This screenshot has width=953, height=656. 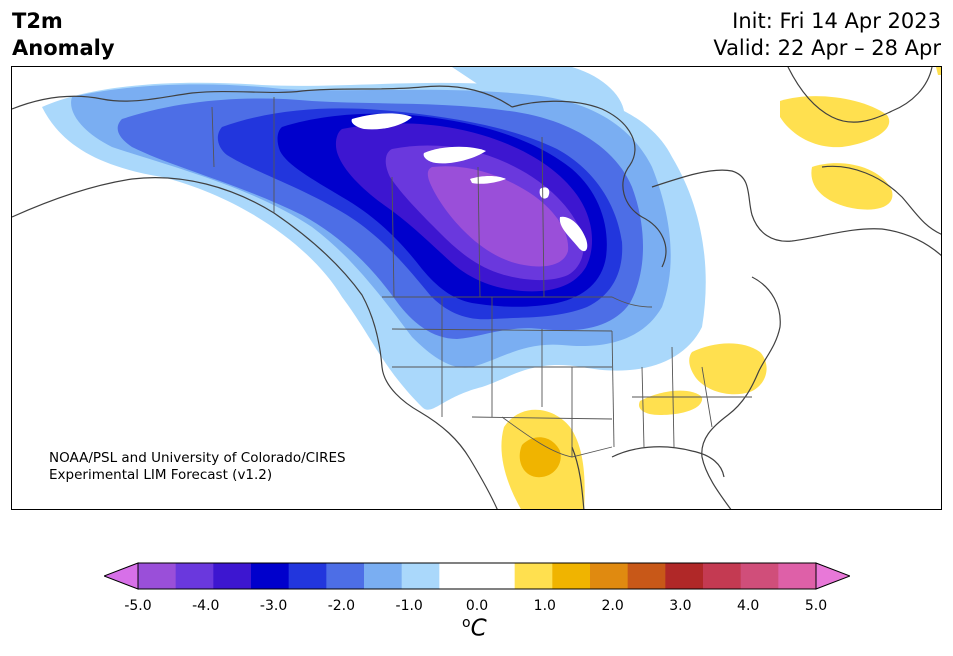 I want to click on colorbar-tick-label: -5.0, so click(x=138, y=606).